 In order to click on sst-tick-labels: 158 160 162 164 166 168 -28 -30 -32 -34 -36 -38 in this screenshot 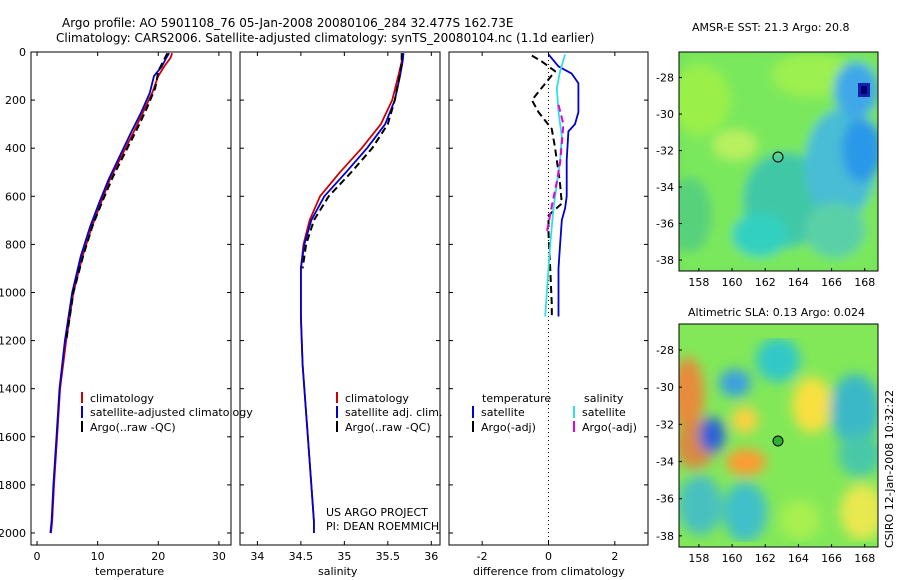, I will do `click(765, 180)`.